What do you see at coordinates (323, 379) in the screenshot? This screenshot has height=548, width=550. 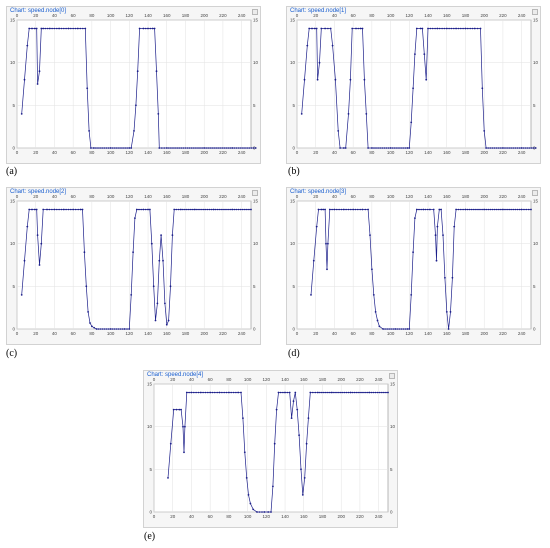 I see `x-tick-label-top: 180` at bounding box center [323, 379].